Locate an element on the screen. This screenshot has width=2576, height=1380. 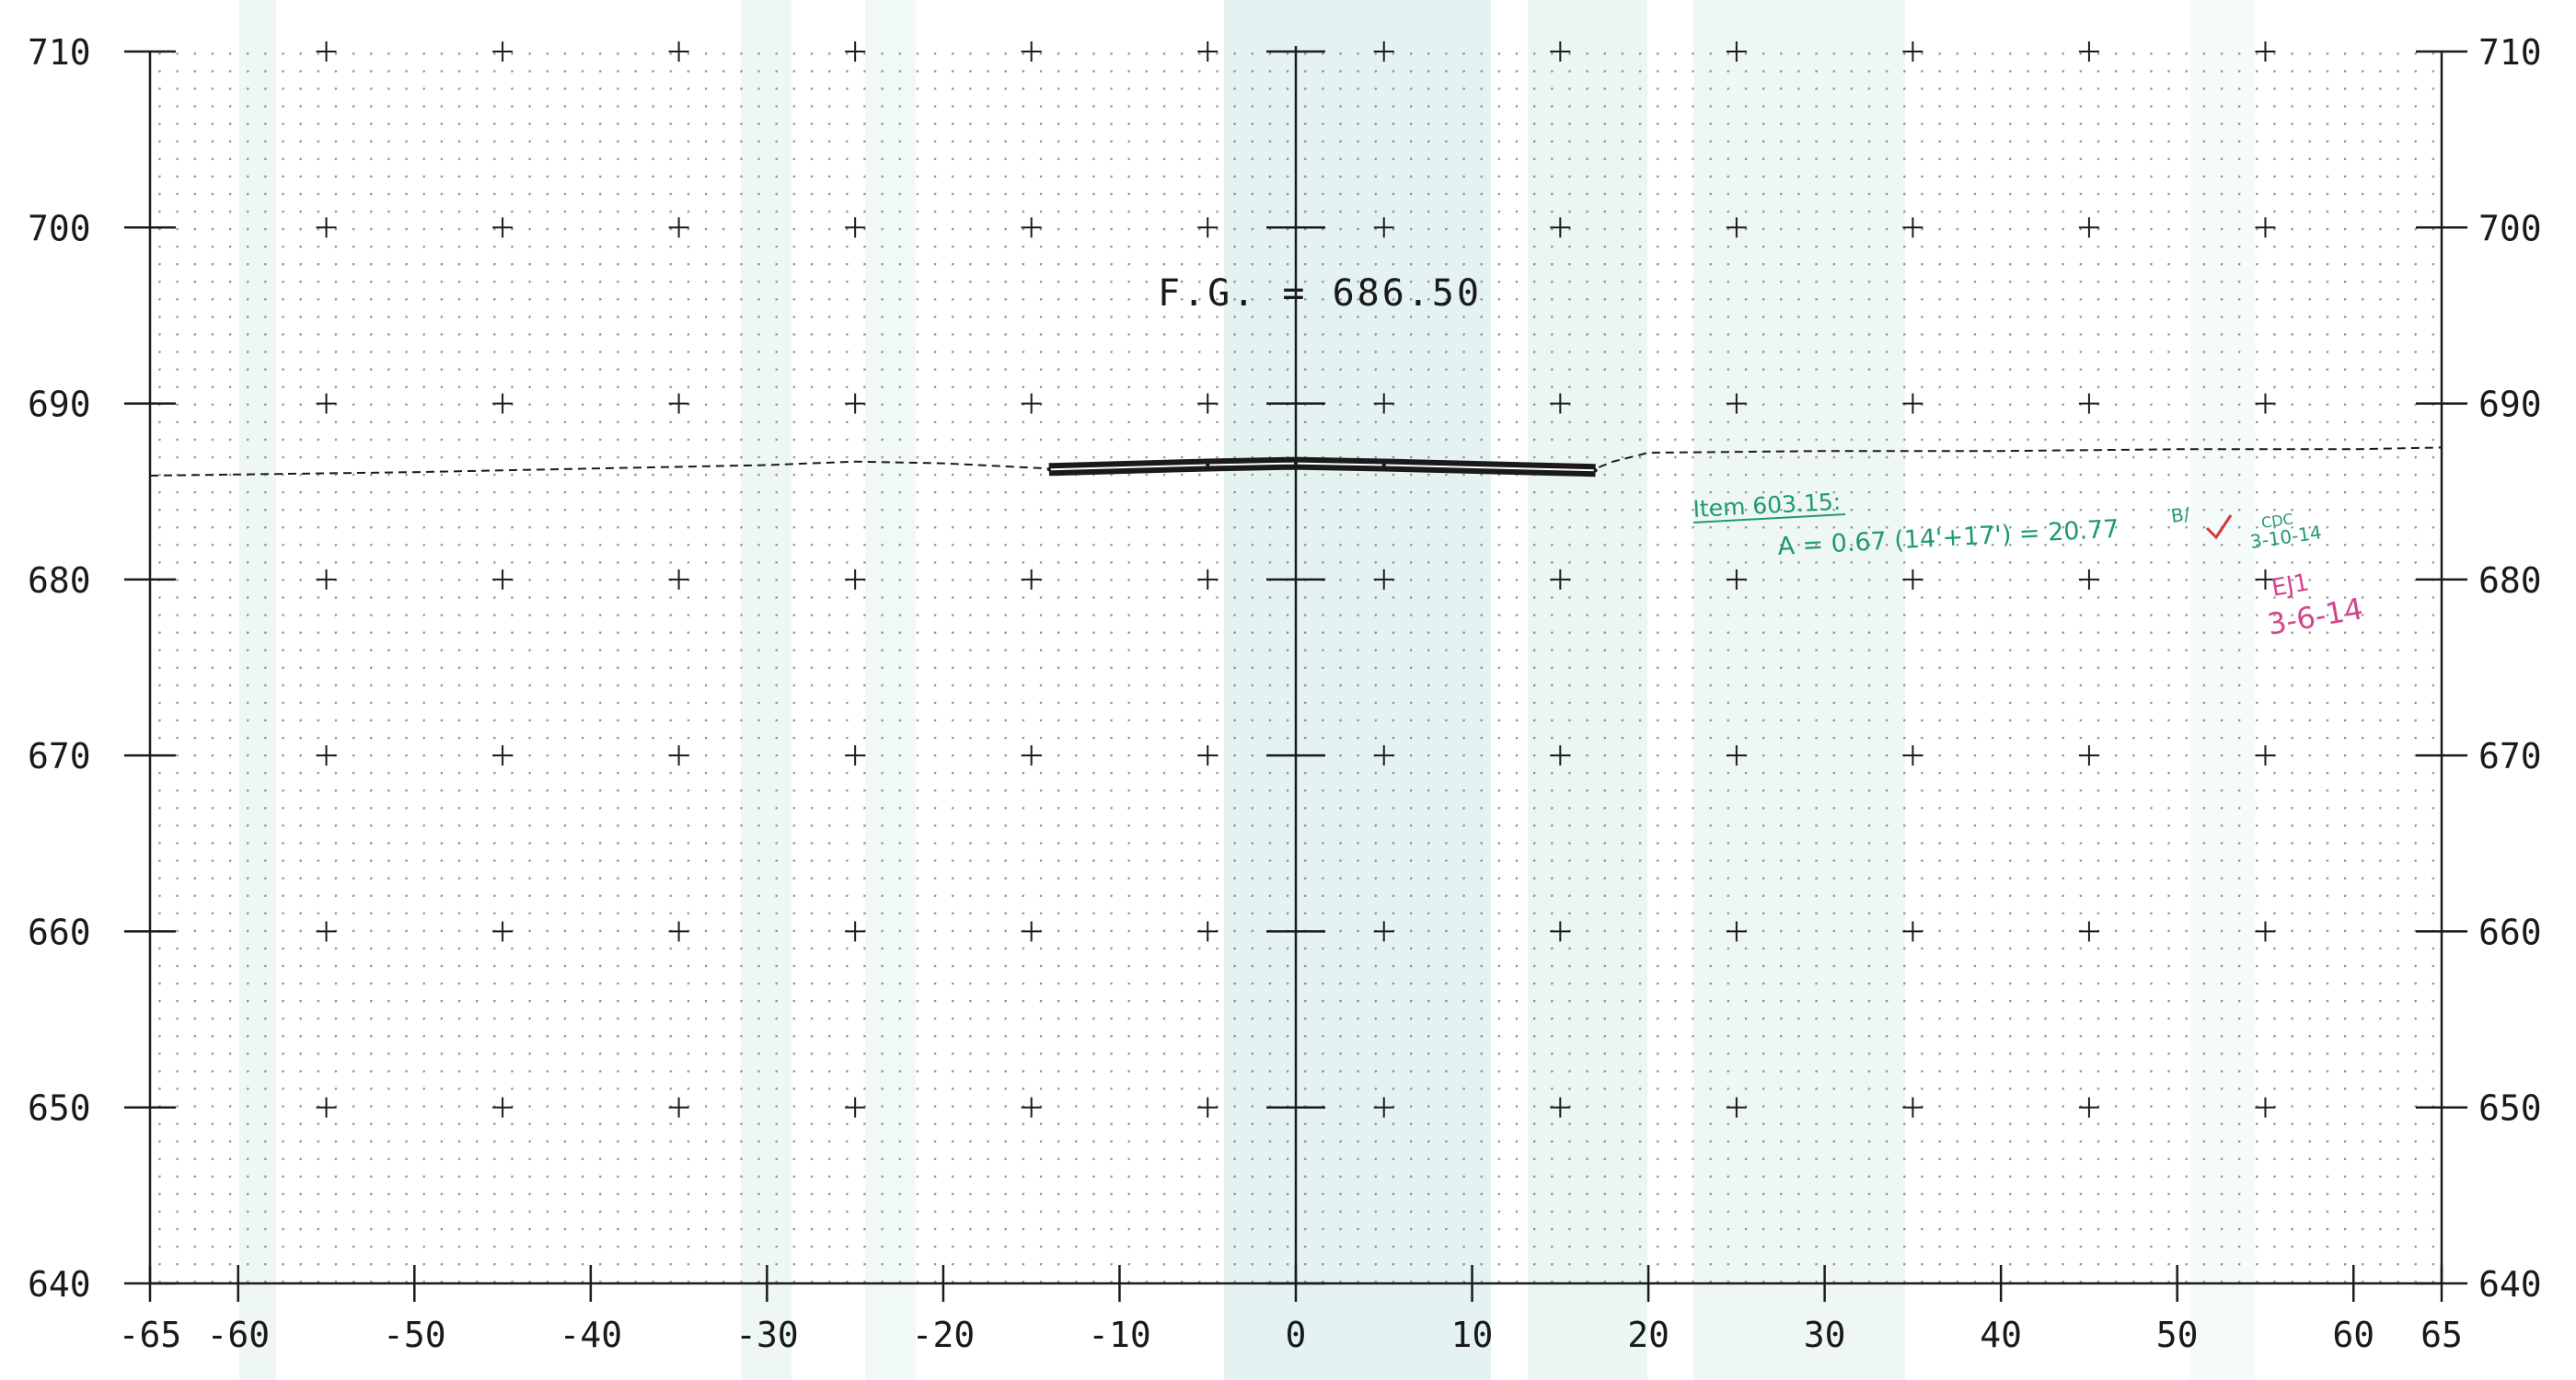
right-y-tick-label: 640 is located at coordinates (2510, 1284).